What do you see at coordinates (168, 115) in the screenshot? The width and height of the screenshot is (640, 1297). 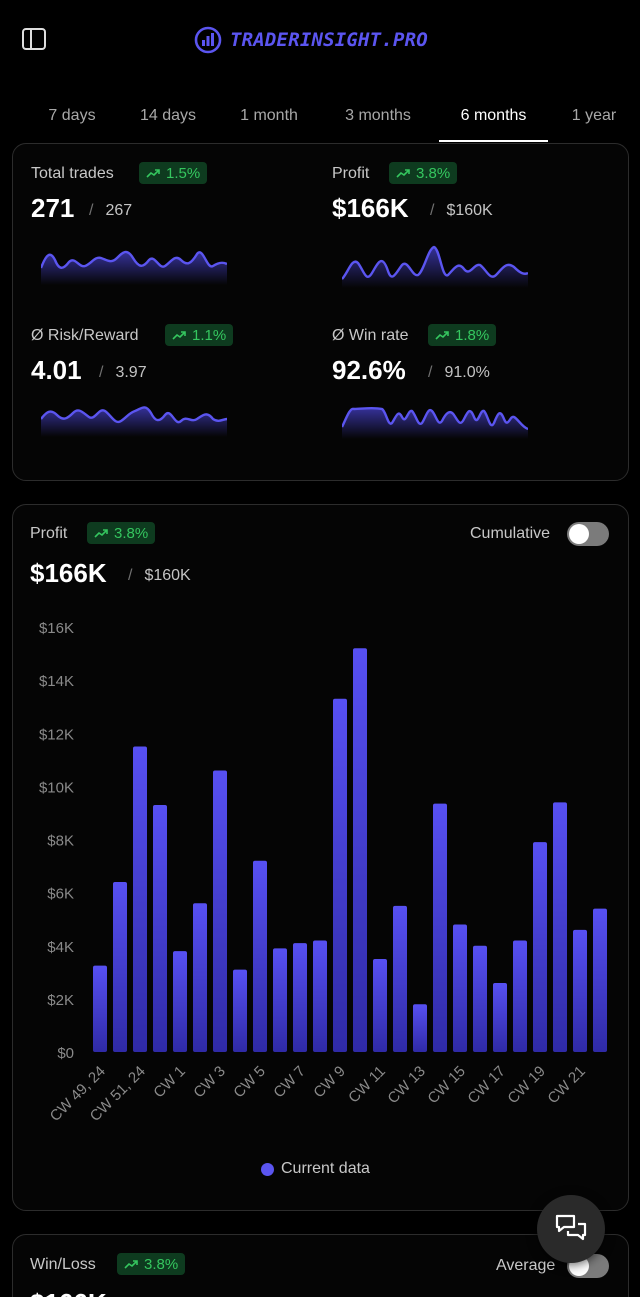 I see `tab-14-days: 14 days` at bounding box center [168, 115].